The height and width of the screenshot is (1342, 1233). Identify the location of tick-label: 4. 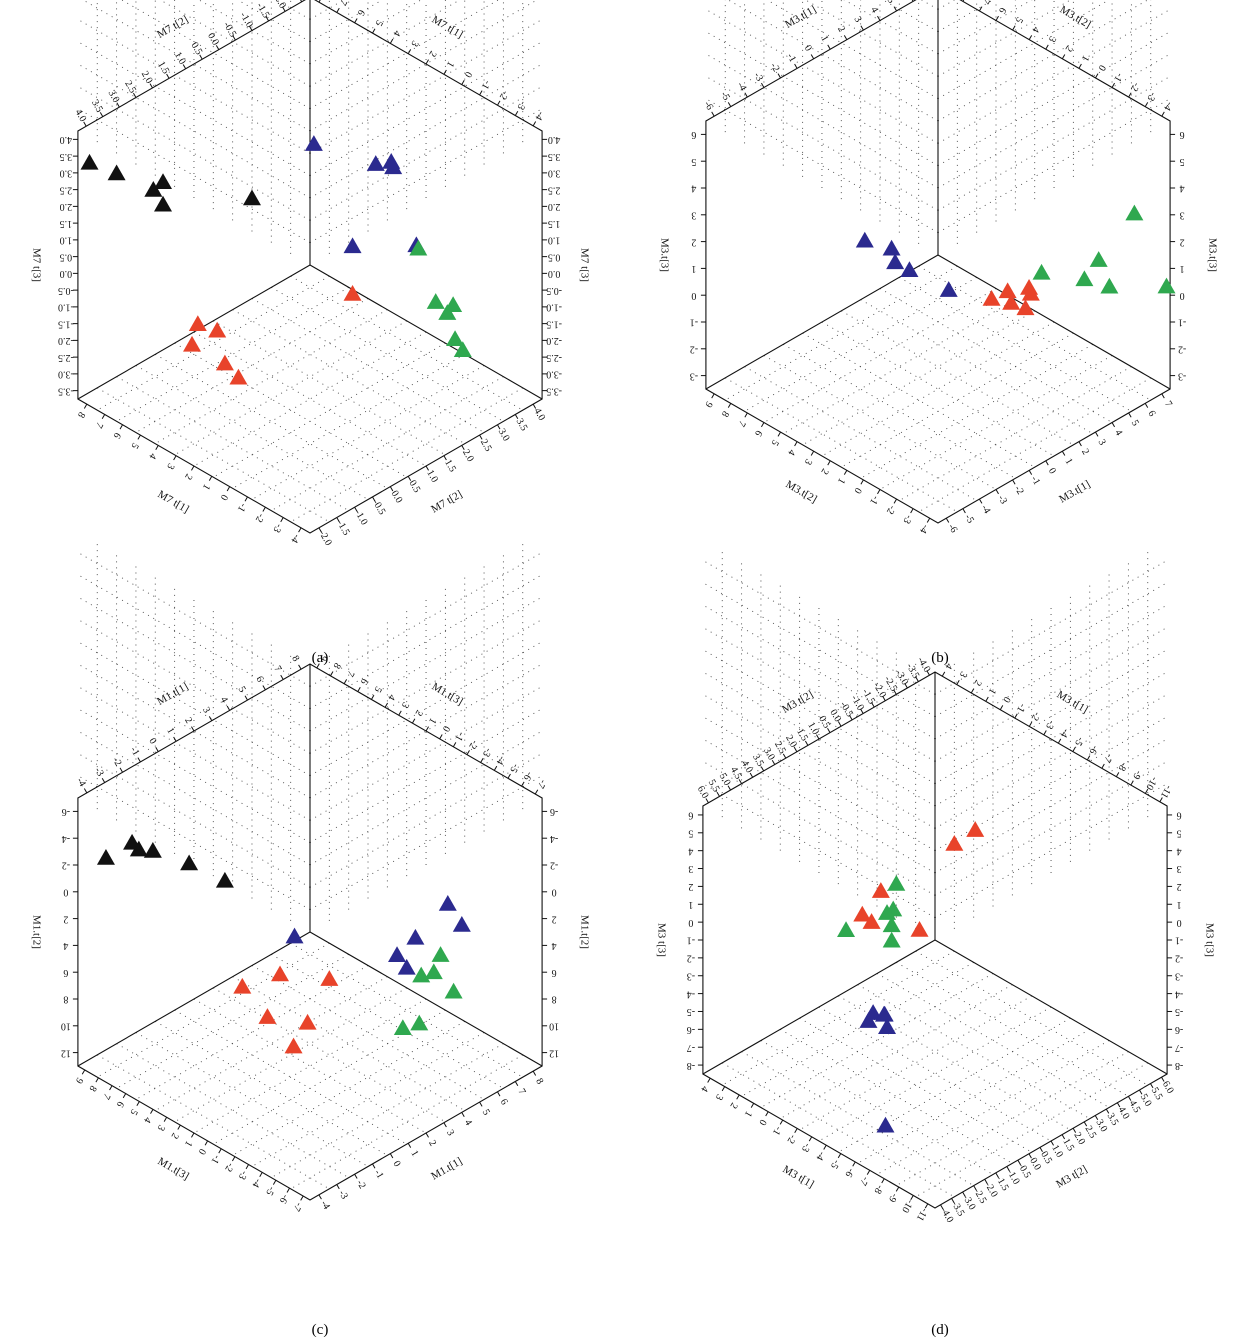
(1182, 188).